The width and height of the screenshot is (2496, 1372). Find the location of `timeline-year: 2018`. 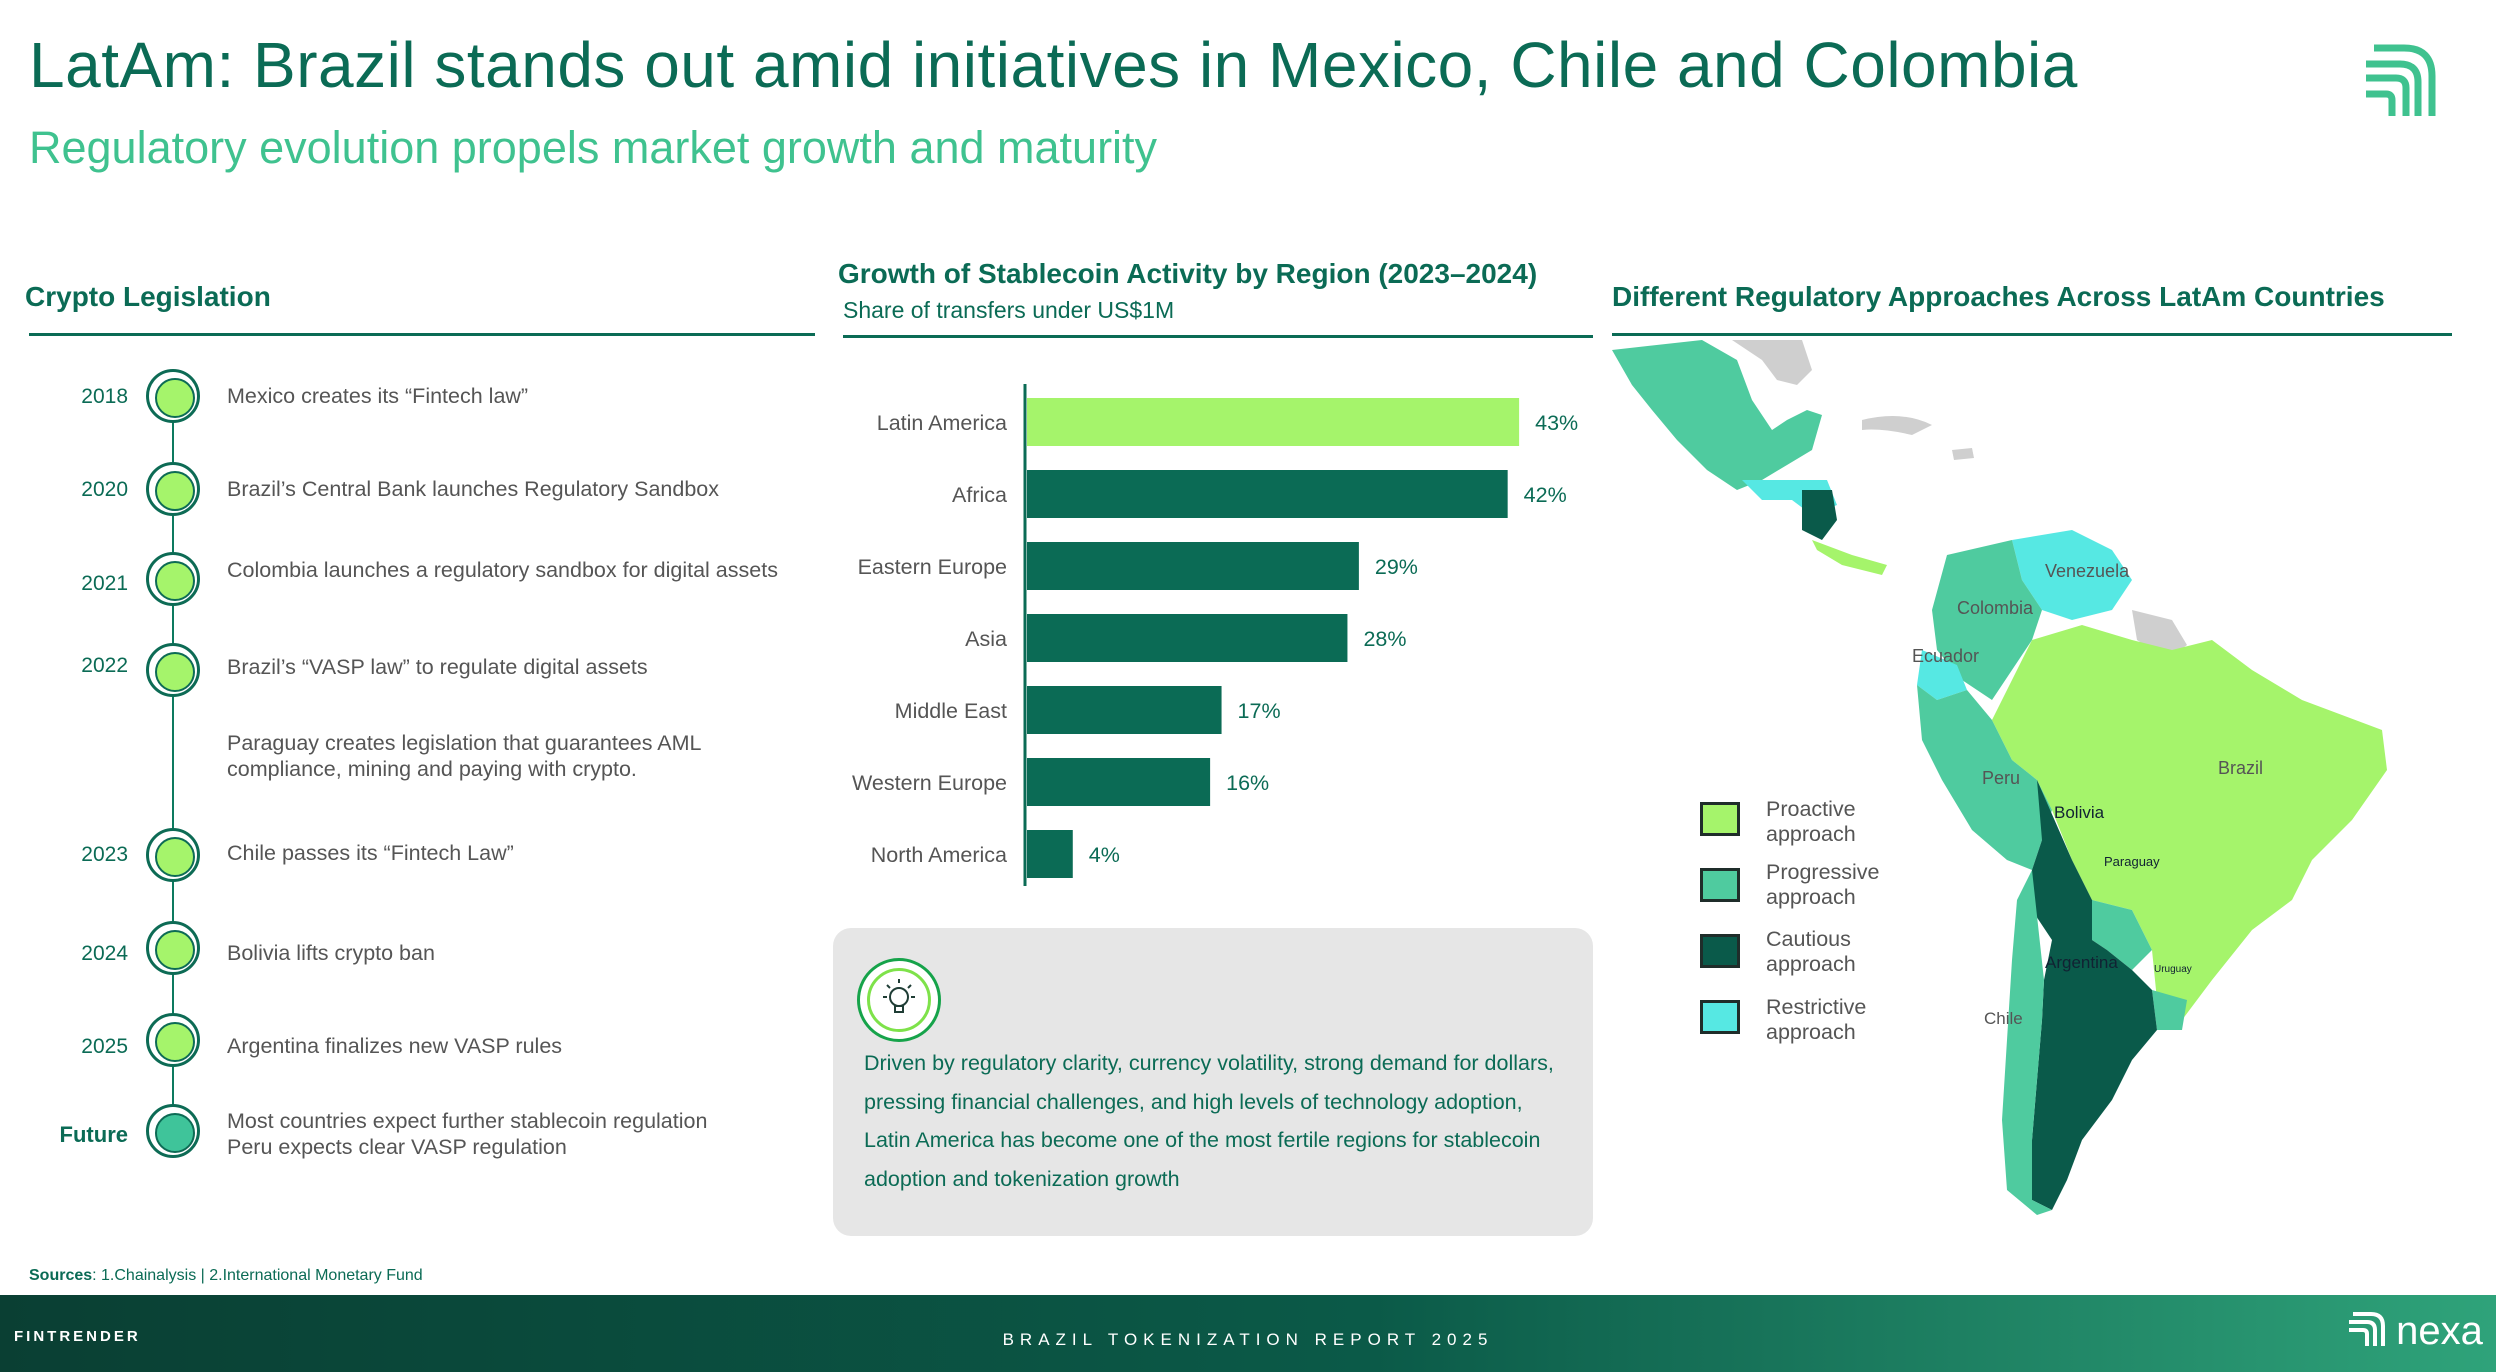

timeline-year: 2018 is located at coordinates (104, 396).